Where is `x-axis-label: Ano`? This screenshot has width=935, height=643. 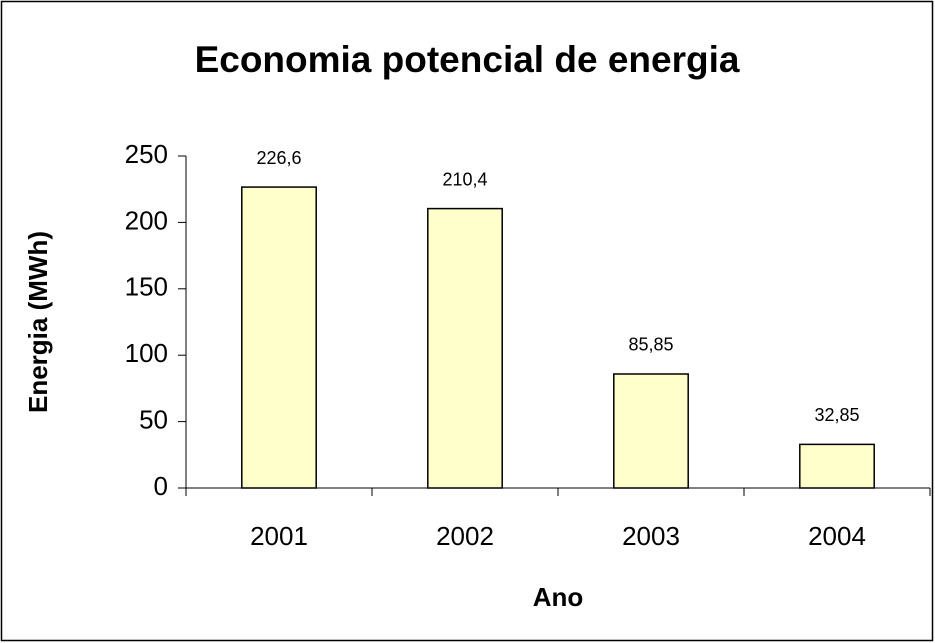 x-axis-label: Ano is located at coordinates (558, 597).